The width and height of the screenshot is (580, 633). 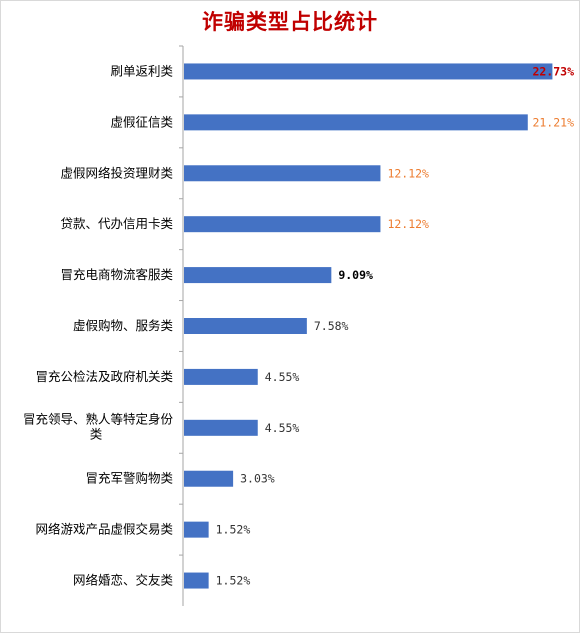 What do you see at coordinates (257, 479) in the screenshot?
I see `value-label: 3.03%` at bounding box center [257, 479].